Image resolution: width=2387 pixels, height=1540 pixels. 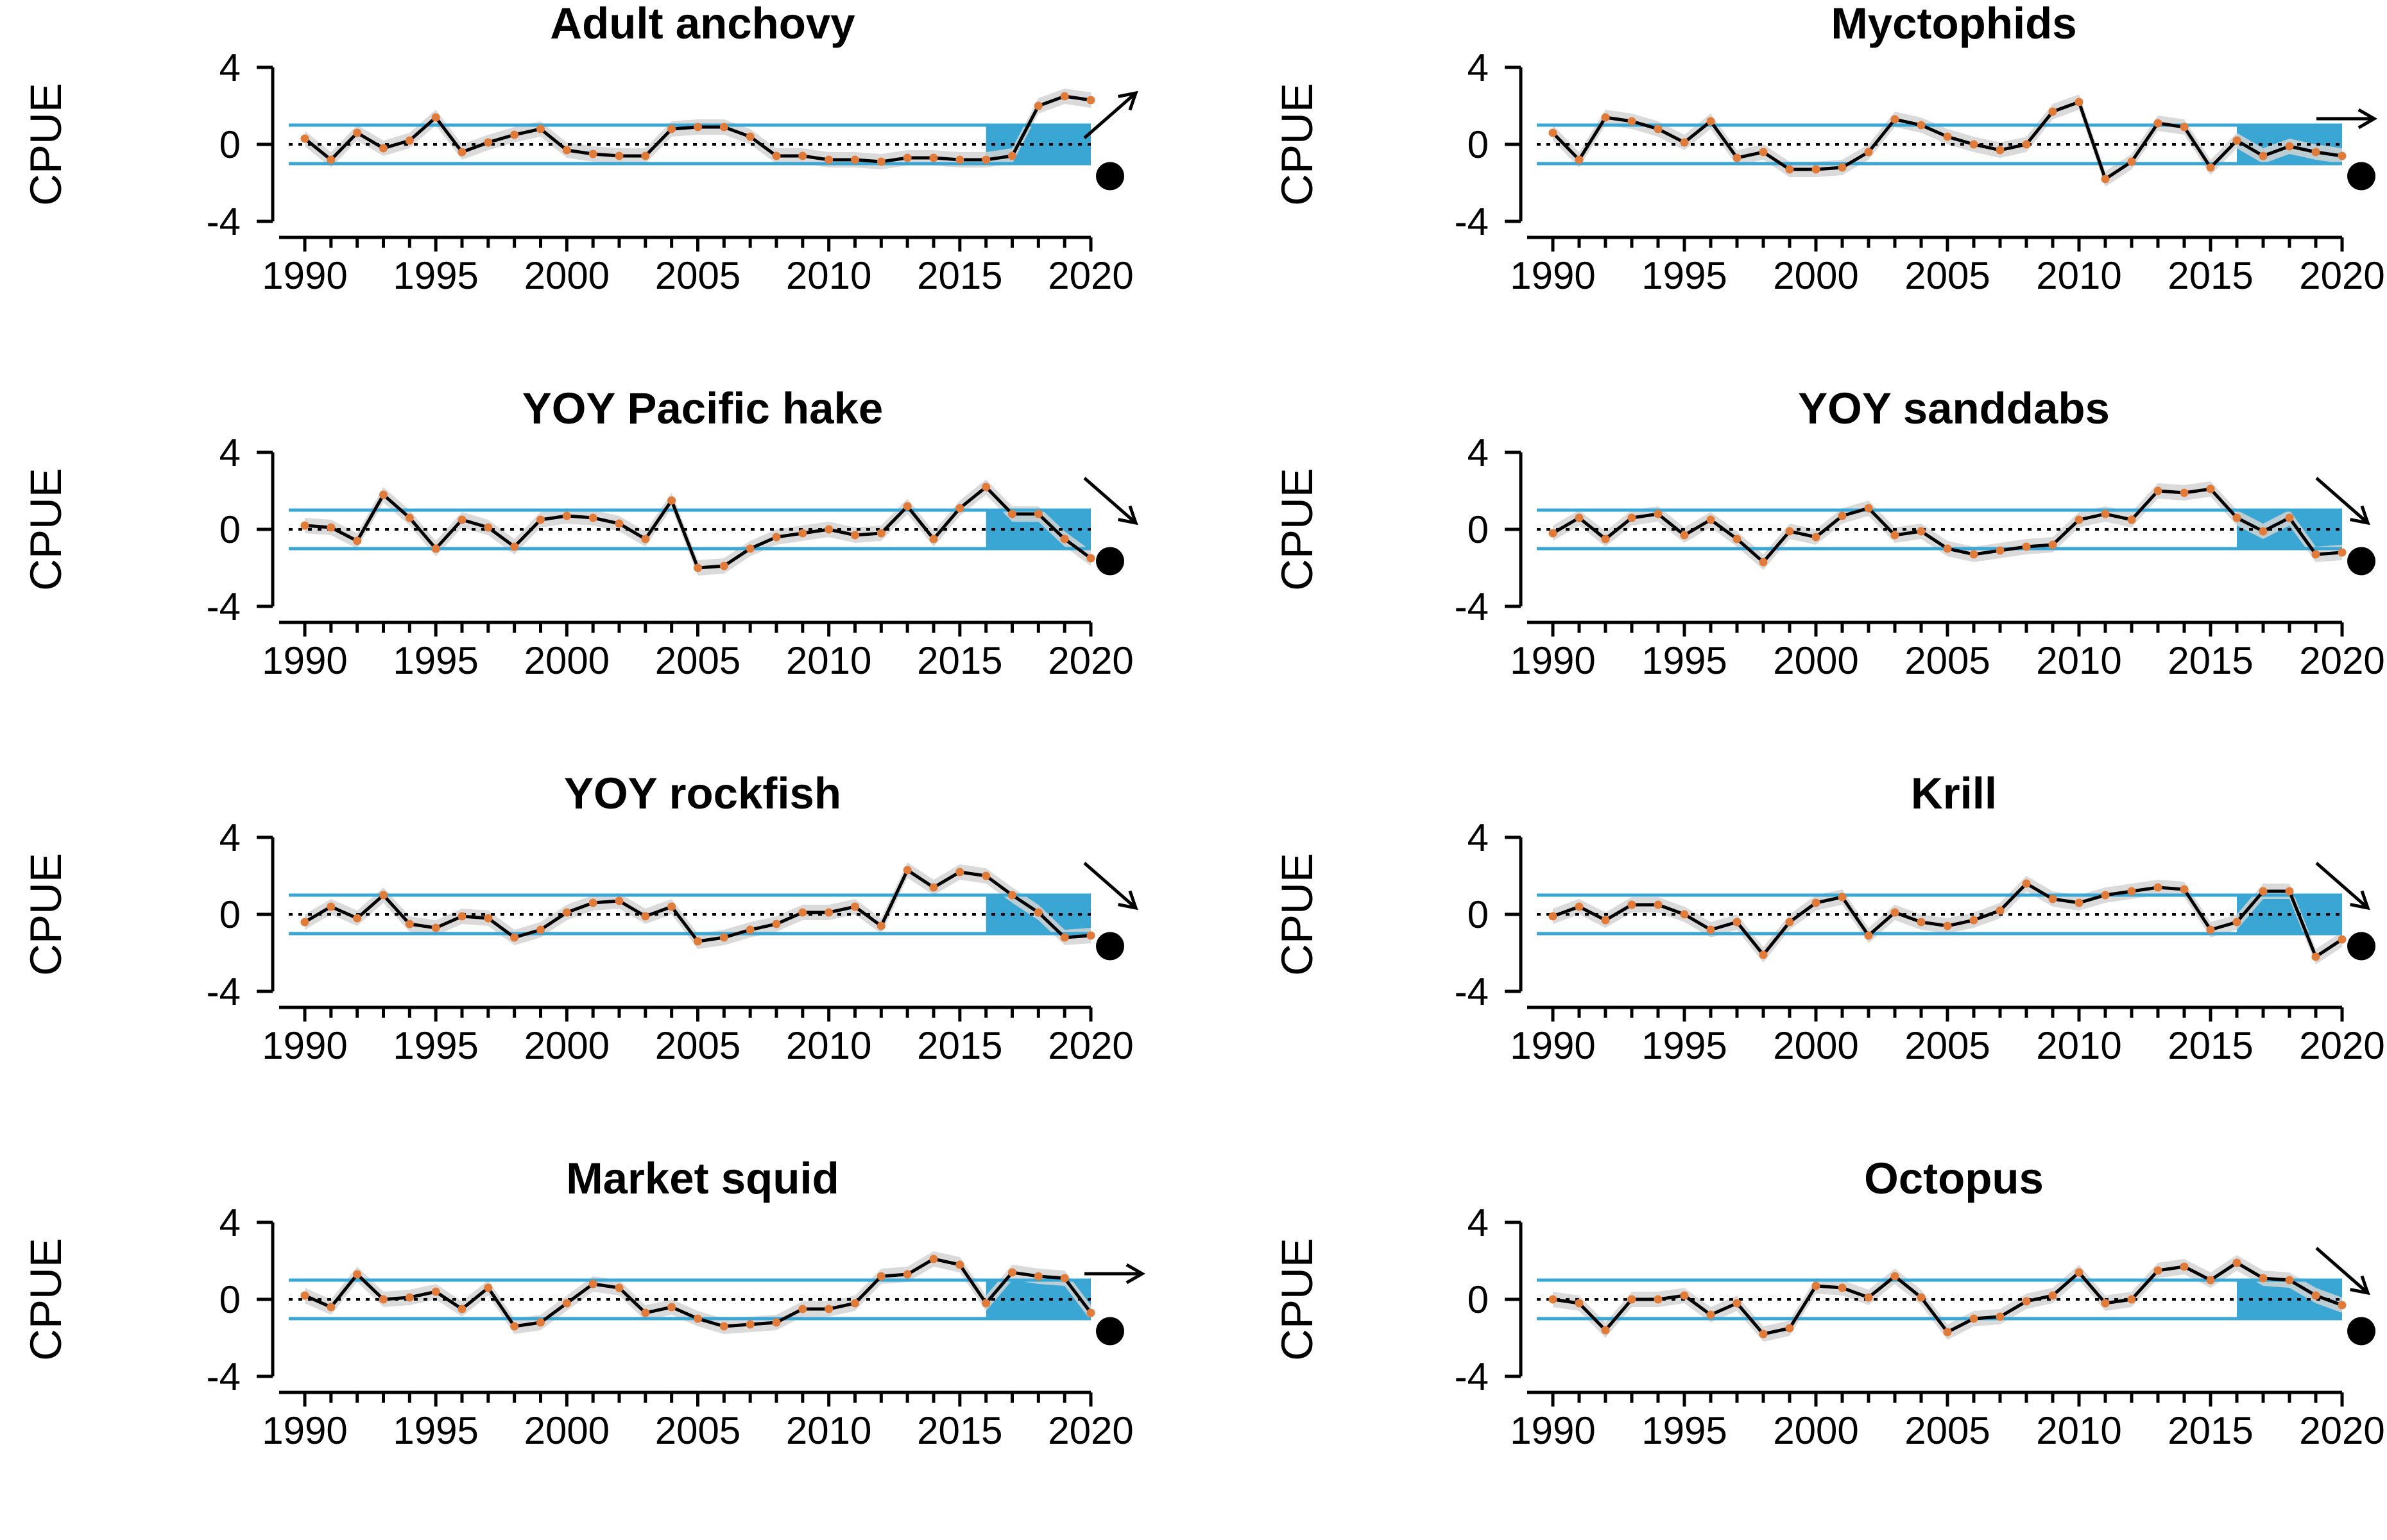 What do you see at coordinates (305, 139) in the screenshot?
I see `data-point-1990` at bounding box center [305, 139].